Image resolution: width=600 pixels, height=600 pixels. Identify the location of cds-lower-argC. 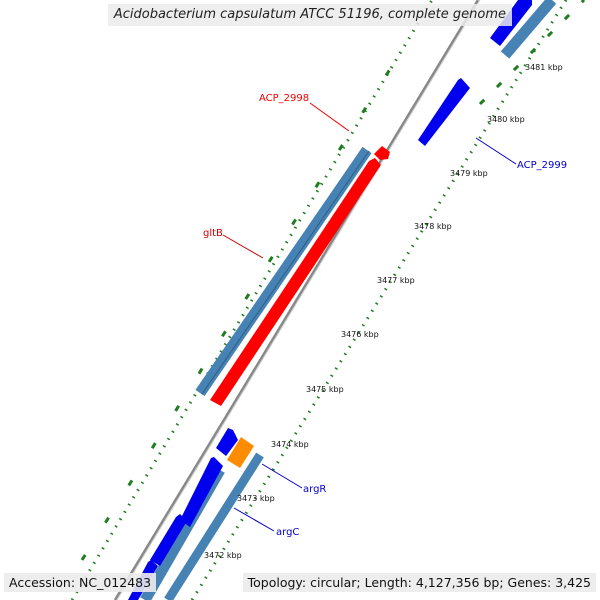
(168, 540).